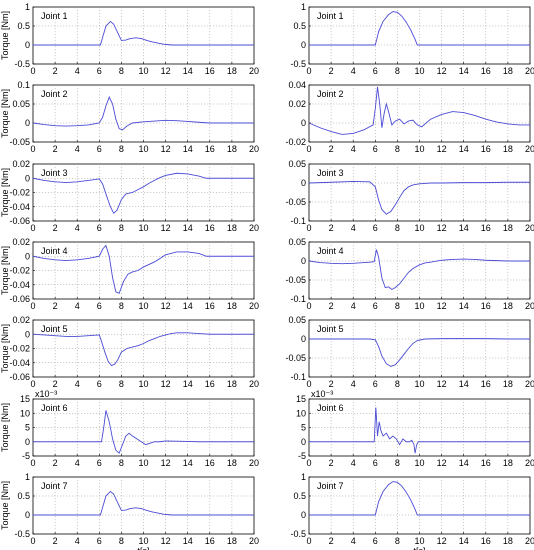  I want to click on y-tick-label: -0.05, so click(19, 142).